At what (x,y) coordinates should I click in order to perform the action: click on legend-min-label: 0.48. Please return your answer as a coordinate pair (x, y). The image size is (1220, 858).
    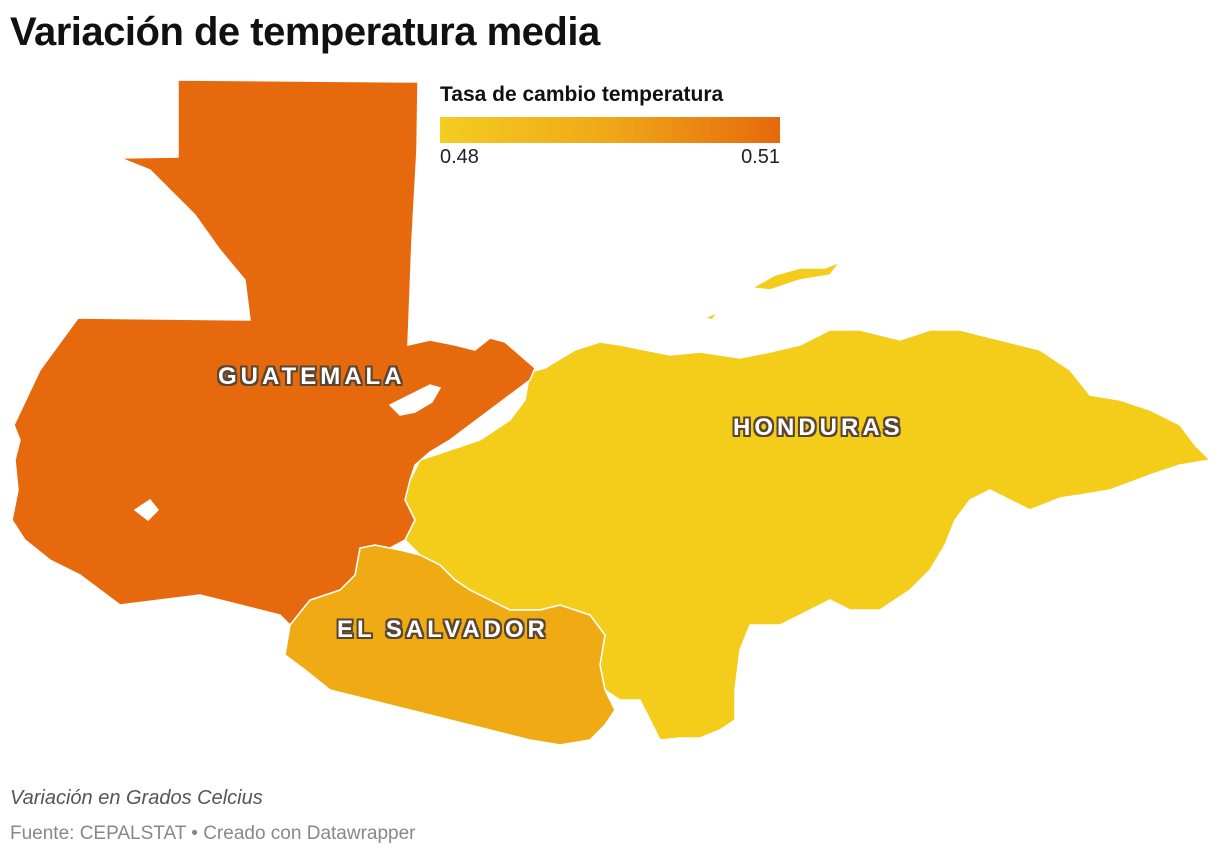
    Looking at the image, I should click on (459, 157).